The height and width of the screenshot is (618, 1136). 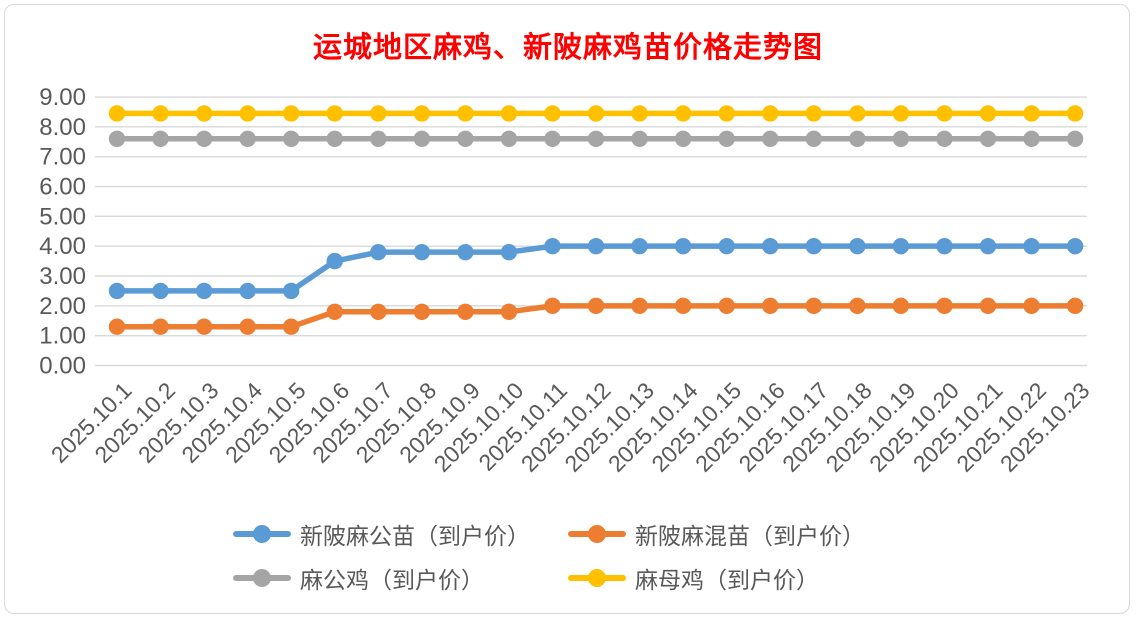 What do you see at coordinates (415, 536) in the screenshot?
I see `legend-item-label: 新陂麻公苗（到户价）` at bounding box center [415, 536].